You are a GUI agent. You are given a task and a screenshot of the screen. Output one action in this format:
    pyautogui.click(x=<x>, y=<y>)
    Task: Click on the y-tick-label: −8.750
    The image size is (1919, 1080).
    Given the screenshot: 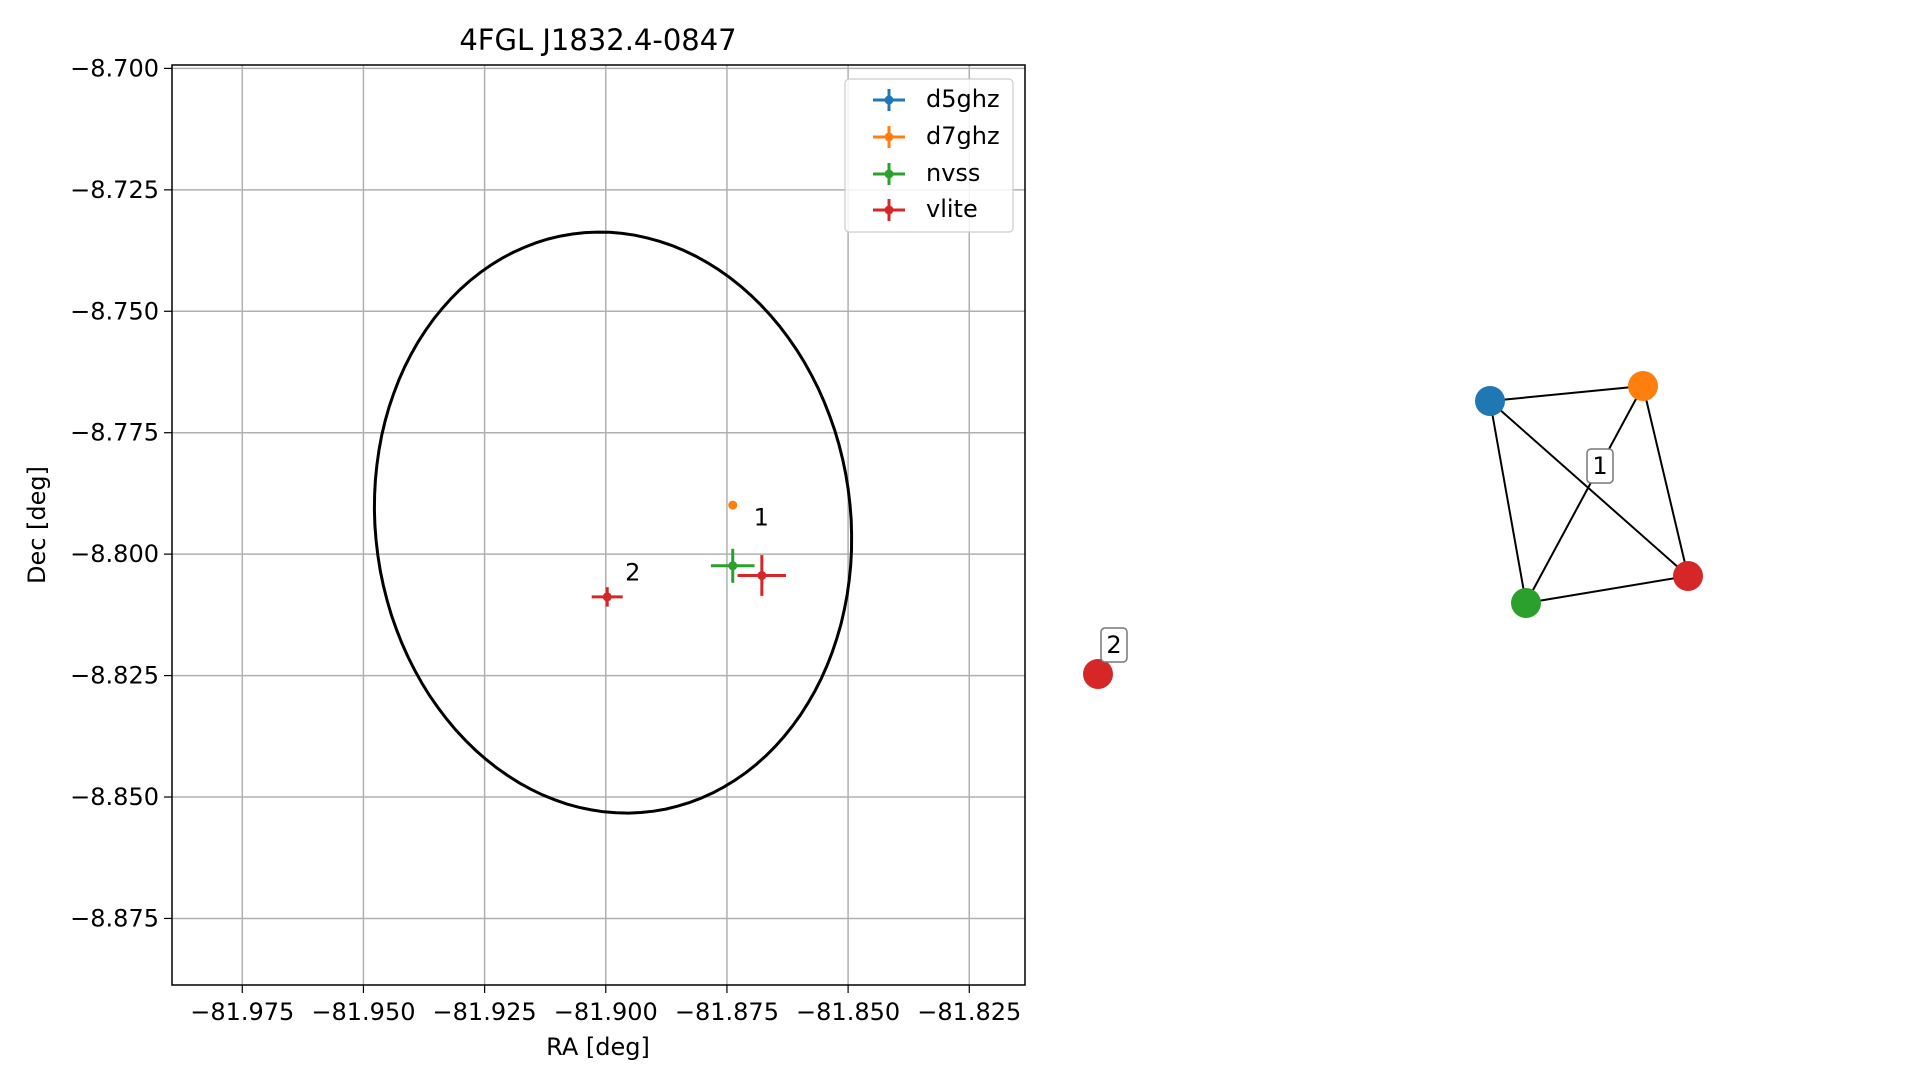 What is the action you would take?
    pyautogui.click(x=114, y=311)
    